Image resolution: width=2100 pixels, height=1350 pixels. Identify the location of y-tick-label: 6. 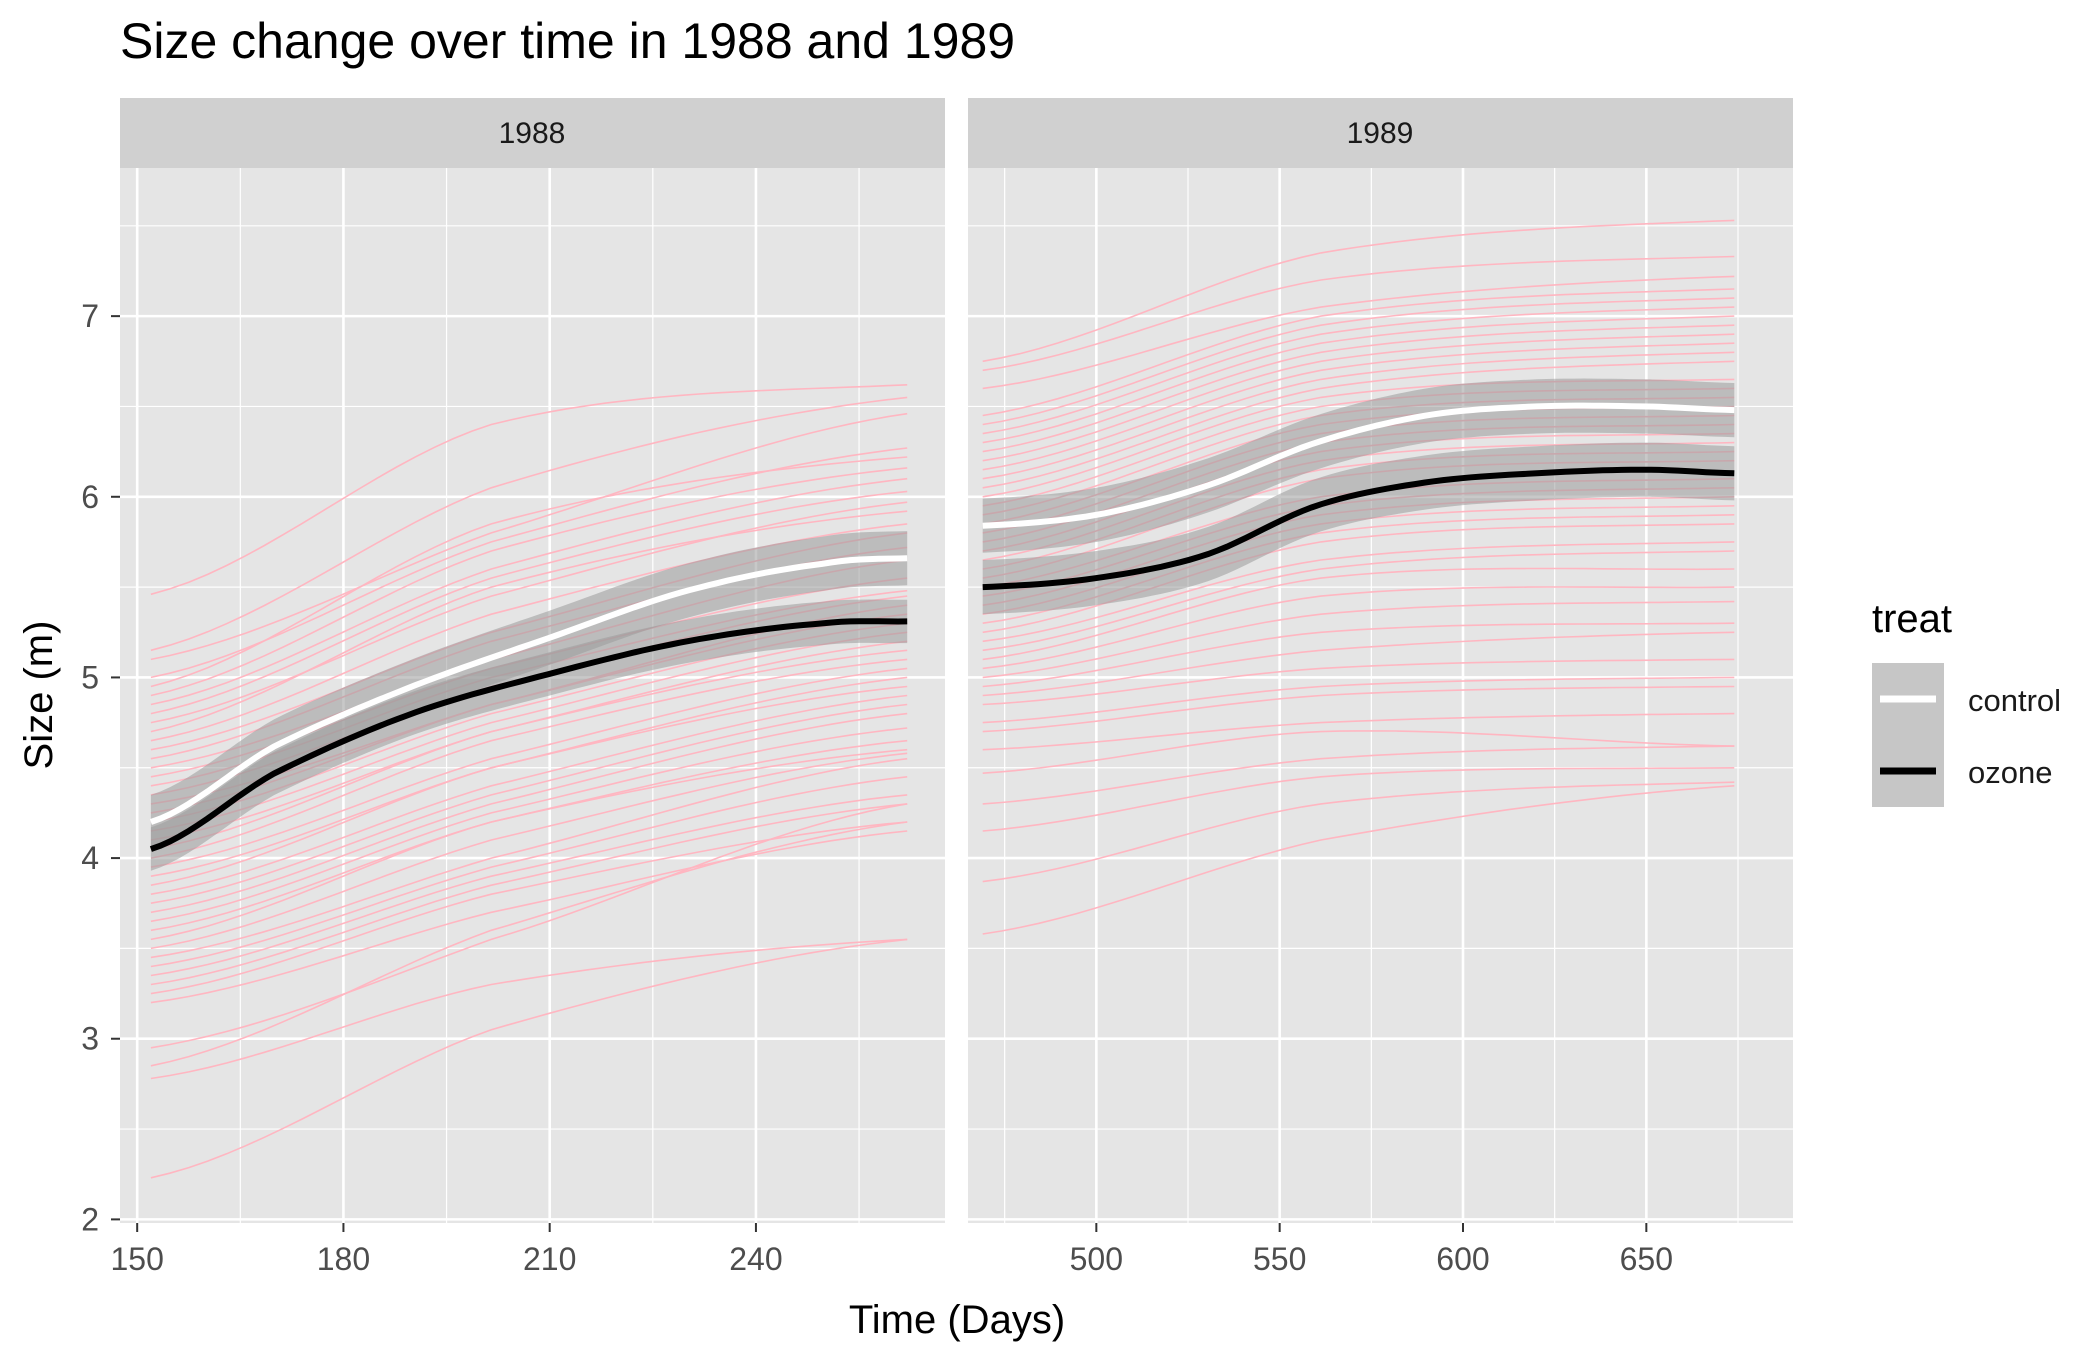
(90, 497).